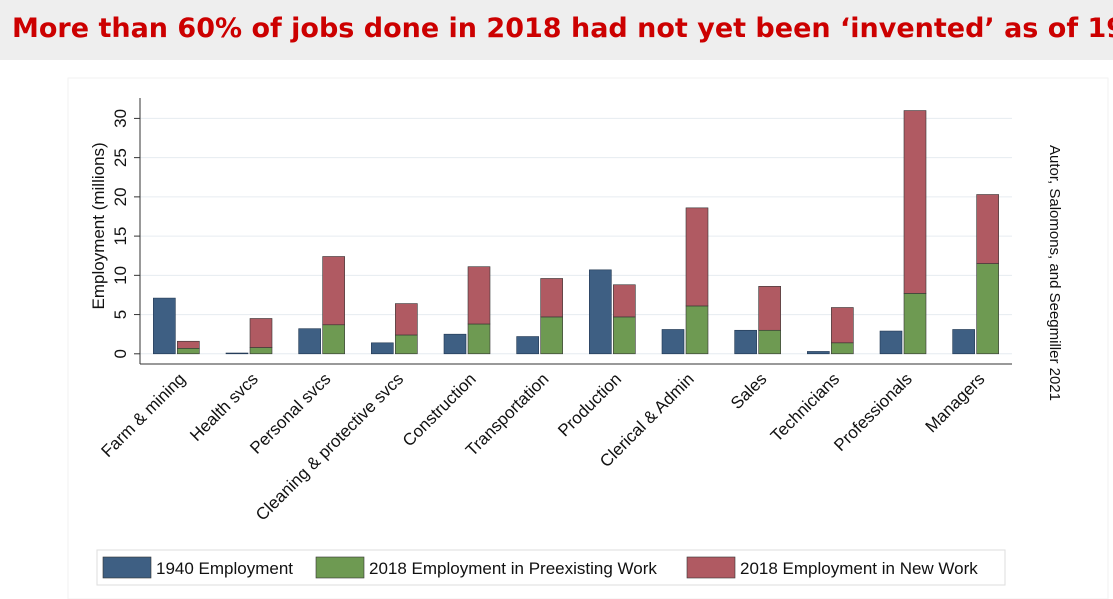 The width and height of the screenshot is (1113, 599). Describe the element at coordinates (120, 275) in the screenshot. I see `y-tick-label: 10` at that location.